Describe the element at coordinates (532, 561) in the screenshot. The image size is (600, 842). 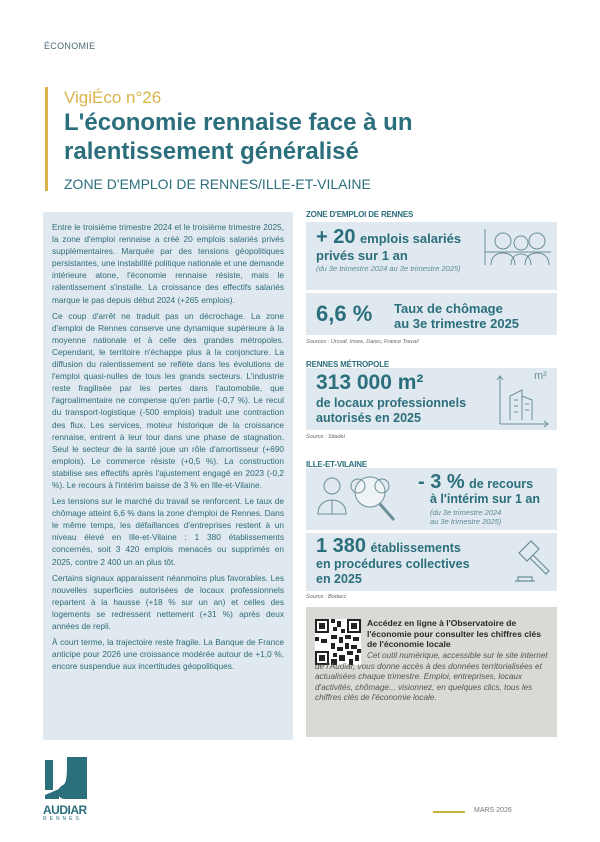
I see `gavel-icon` at that location.